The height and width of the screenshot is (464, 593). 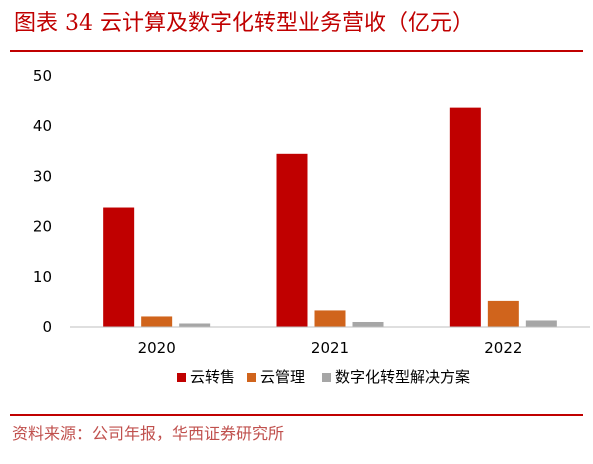 I want to click on legend-label-1: 云管理, so click(x=282, y=377).